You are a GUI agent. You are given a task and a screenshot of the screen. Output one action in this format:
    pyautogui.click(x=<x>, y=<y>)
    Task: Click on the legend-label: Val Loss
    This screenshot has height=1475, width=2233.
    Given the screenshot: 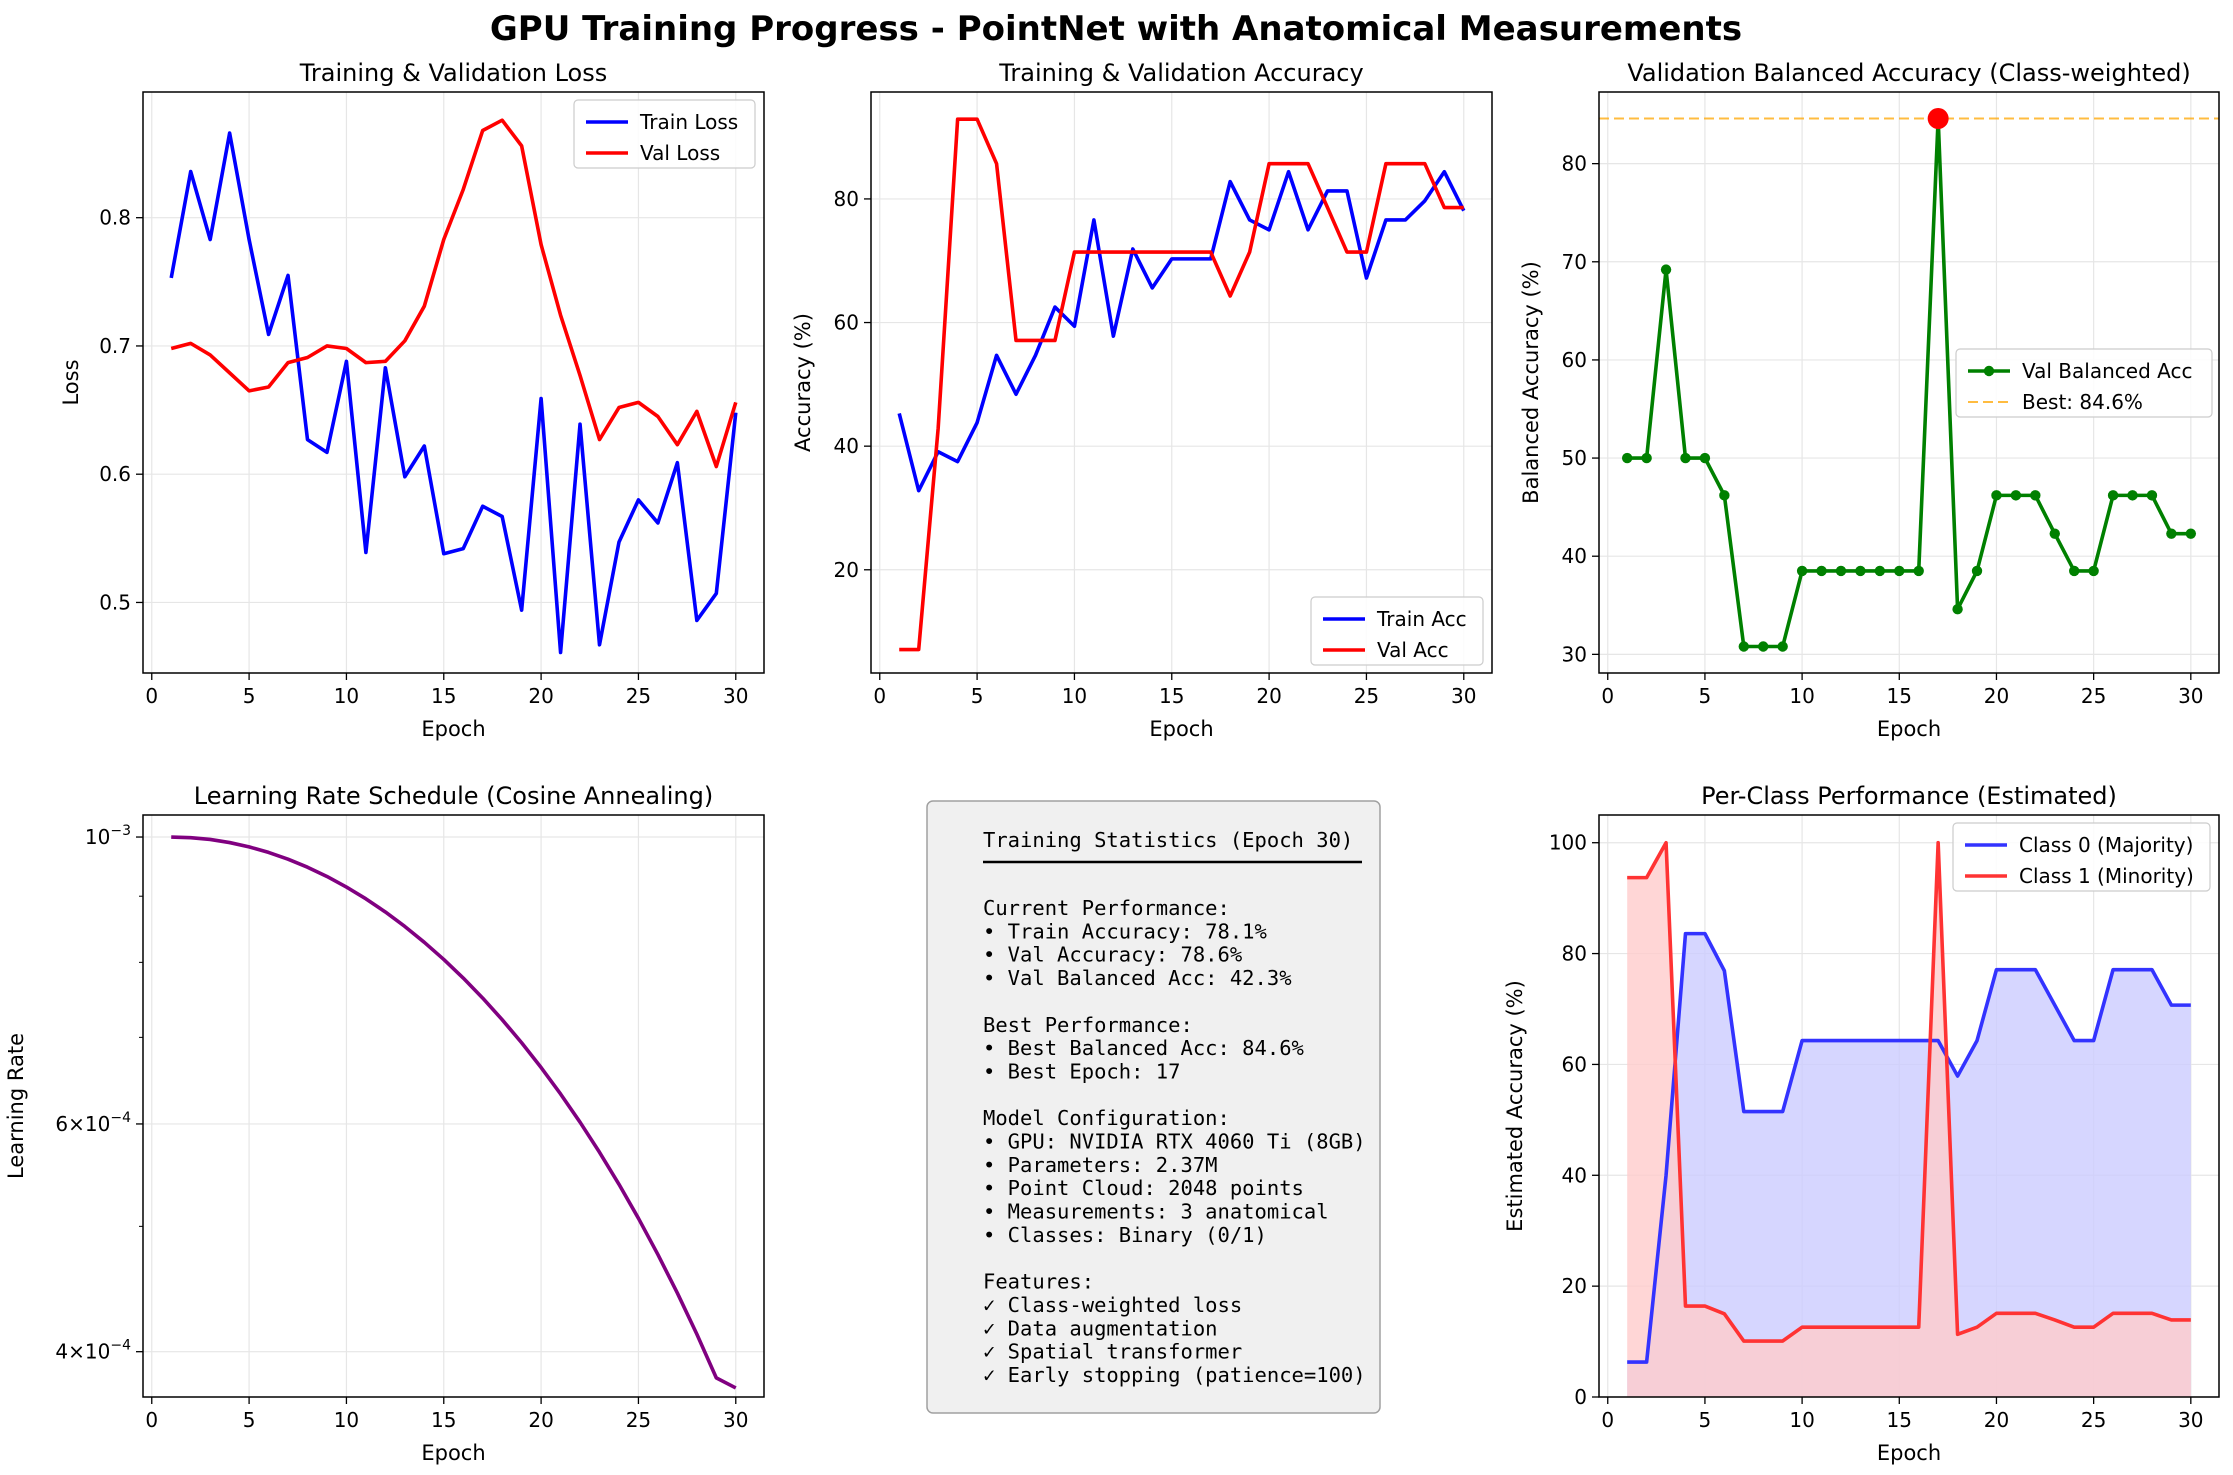 What is the action you would take?
    pyautogui.click(x=680, y=153)
    